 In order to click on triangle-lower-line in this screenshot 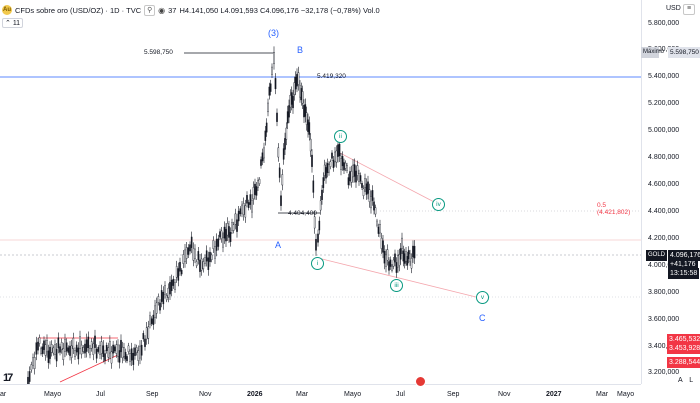, I will do `click(89, 368)`.